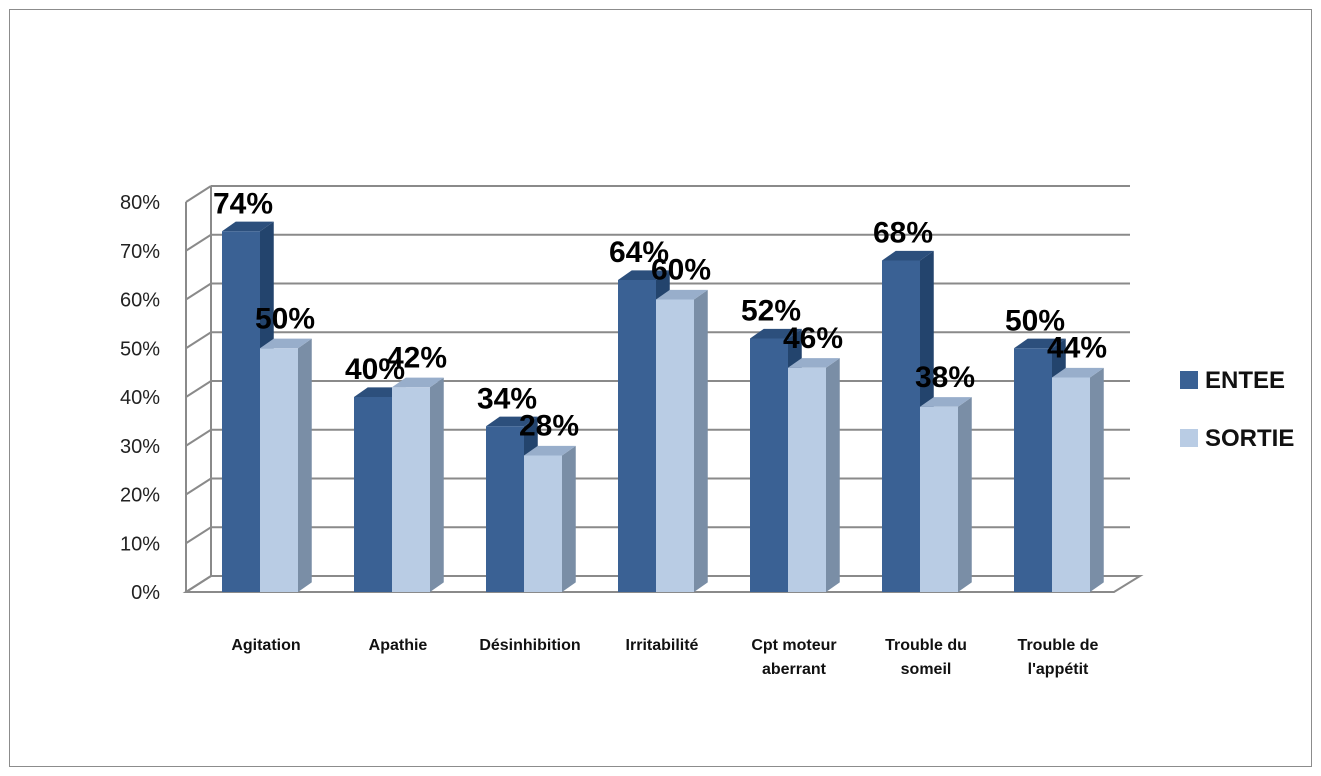 This screenshot has height=776, width=1321. I want to click on bar-entee, so click(248, 406).